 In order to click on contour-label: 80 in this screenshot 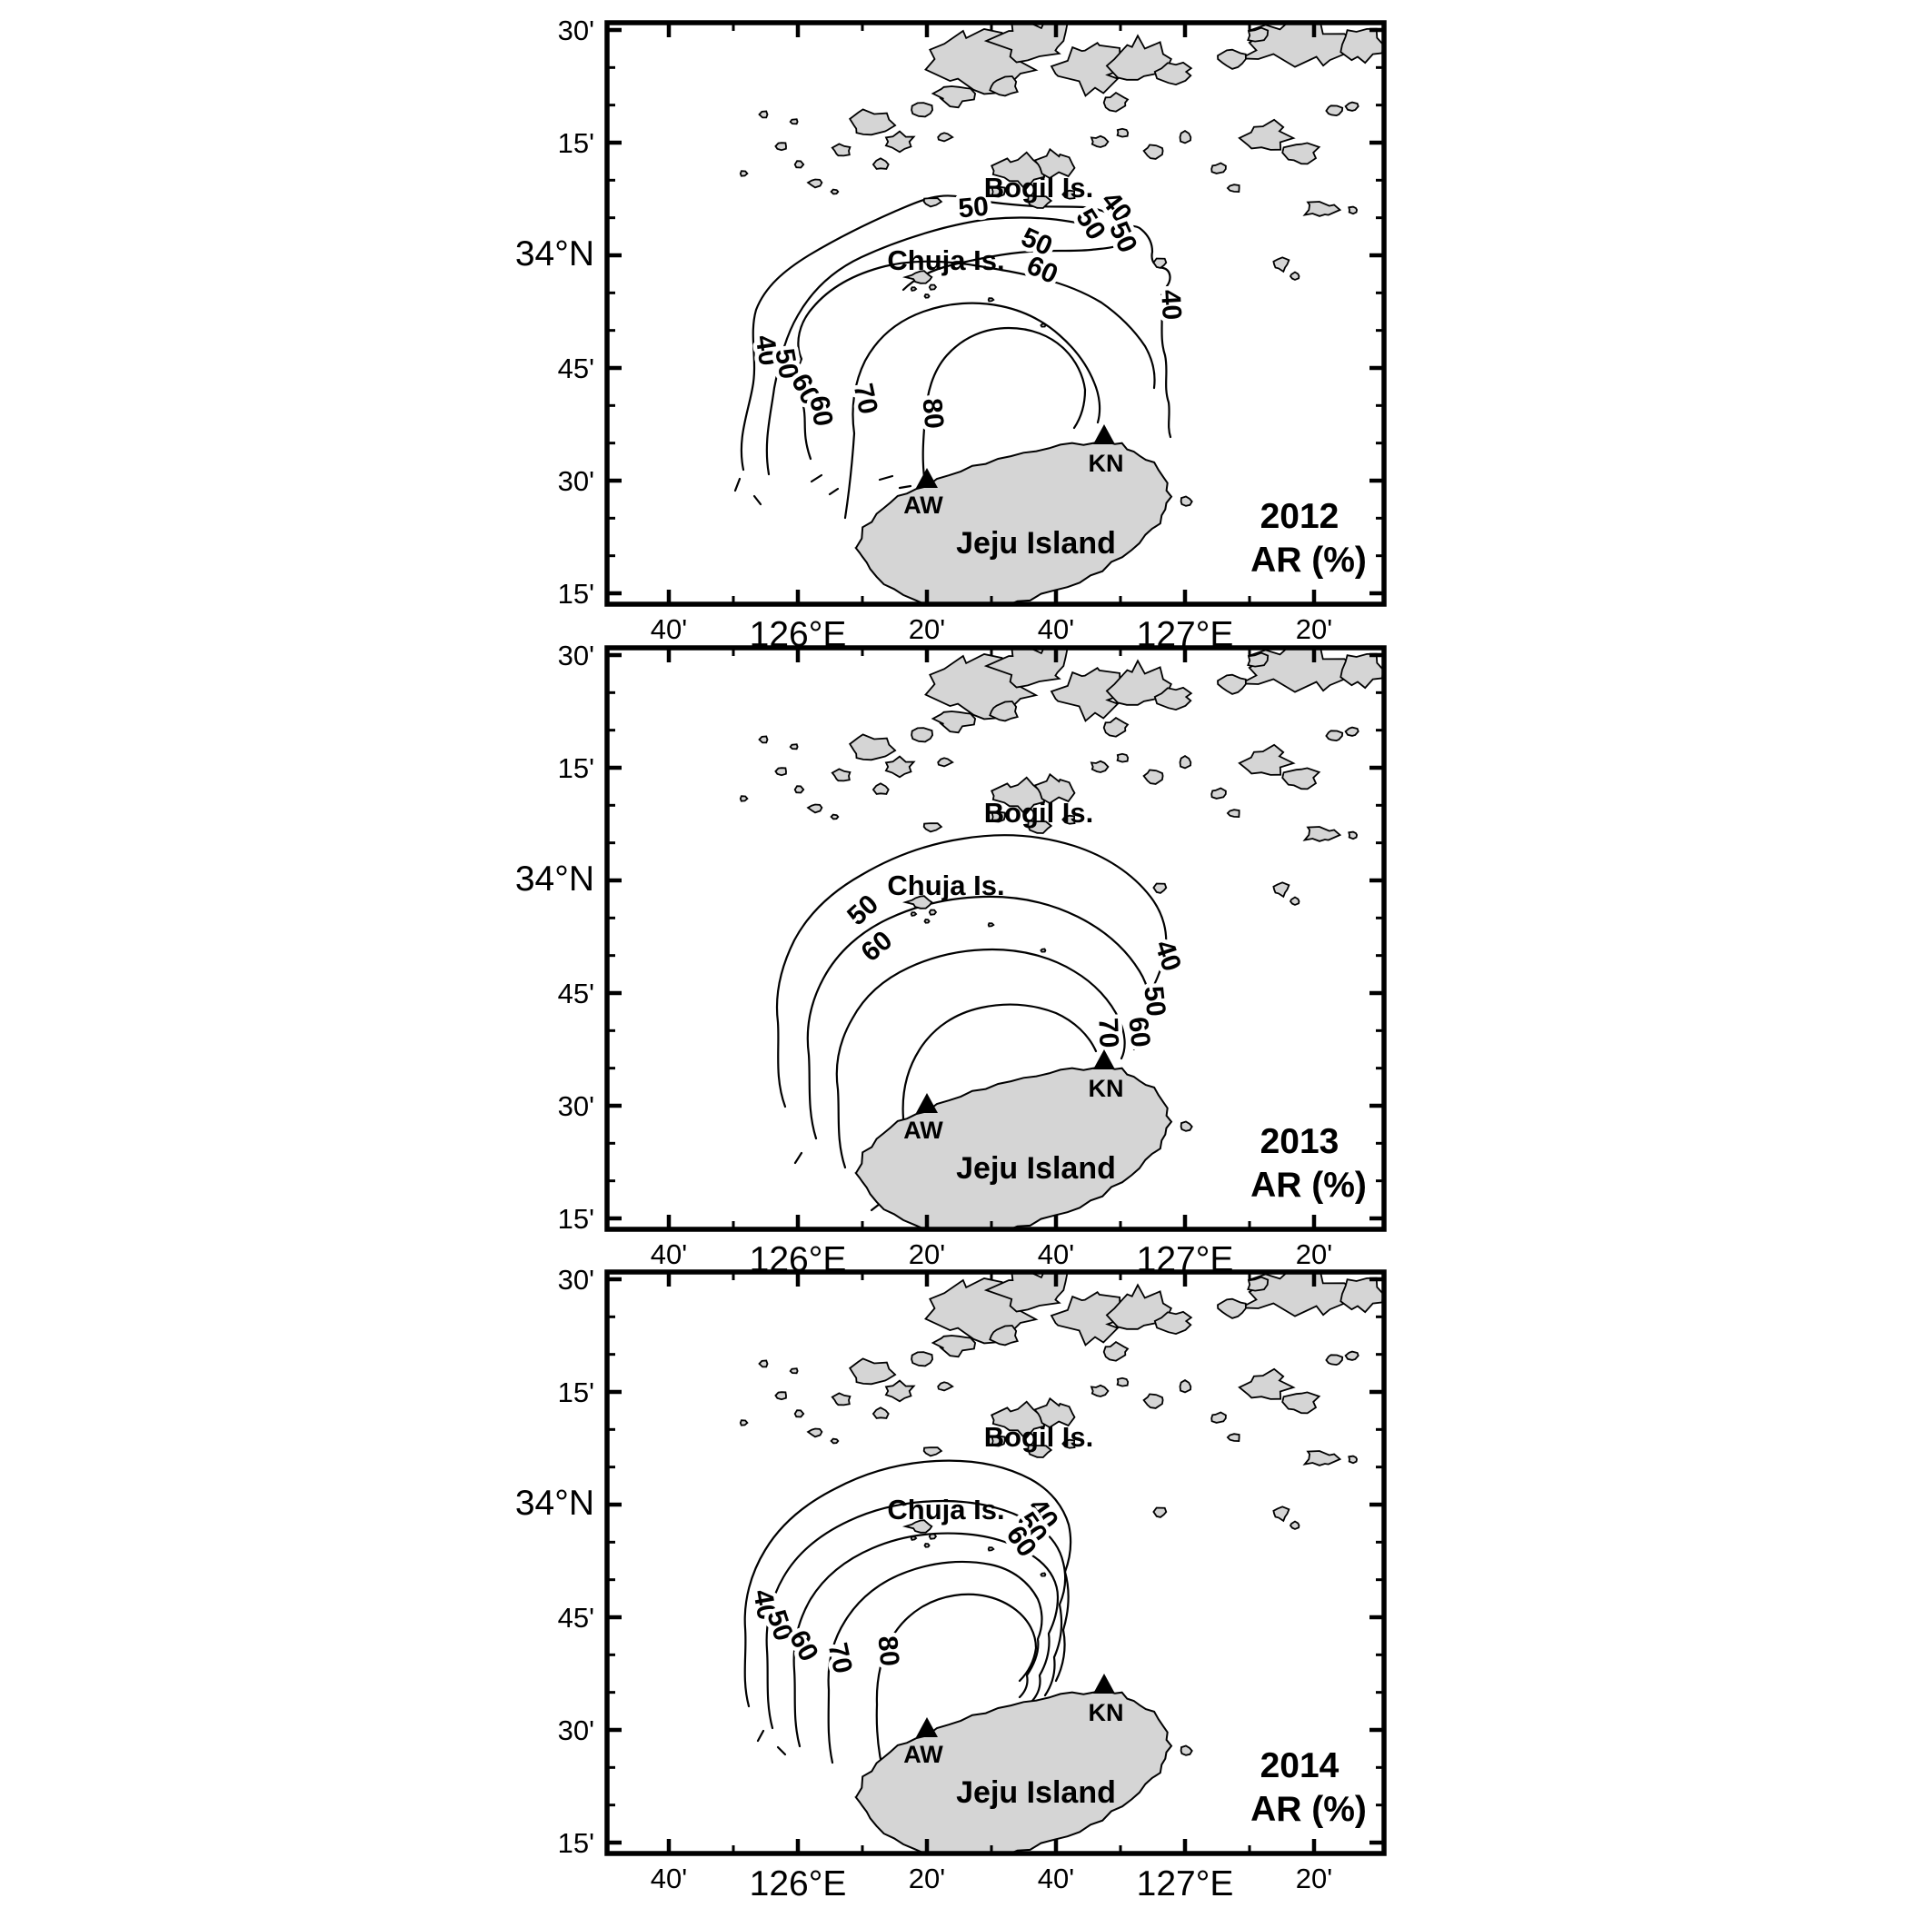, I will do `click(889, 1651)`.